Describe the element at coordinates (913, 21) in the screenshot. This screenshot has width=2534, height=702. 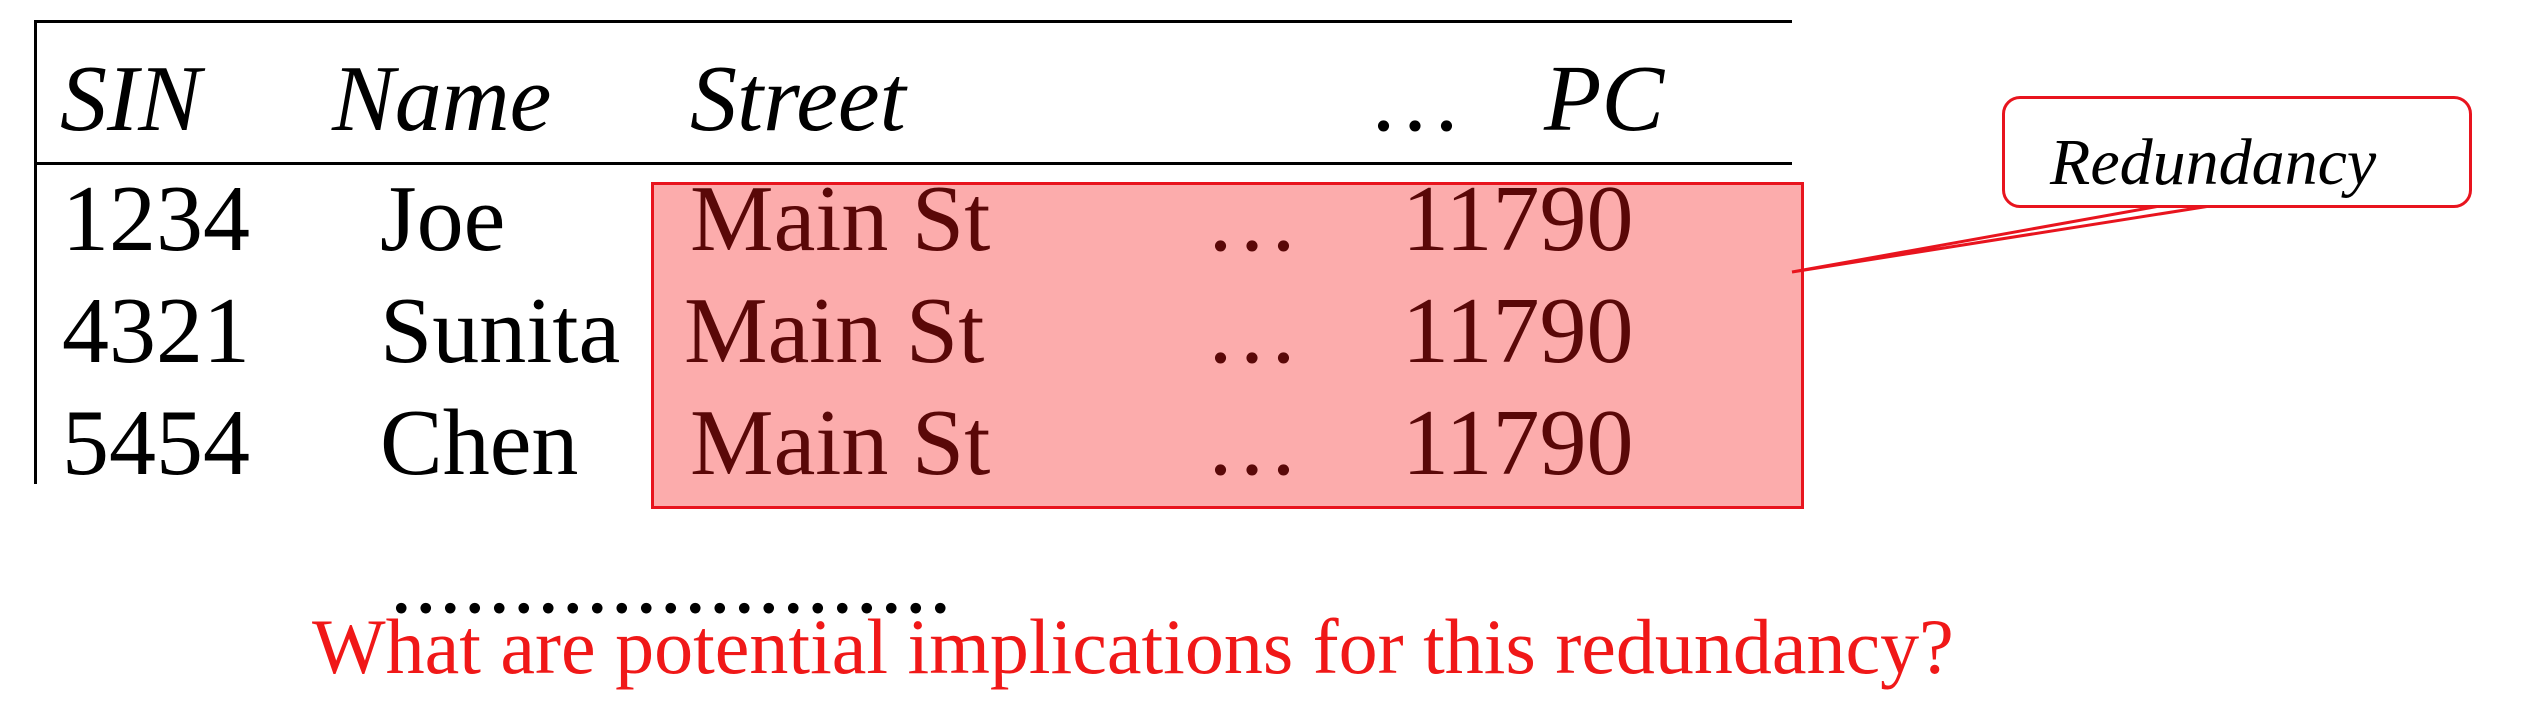
I see `table-top-rule` at that location.